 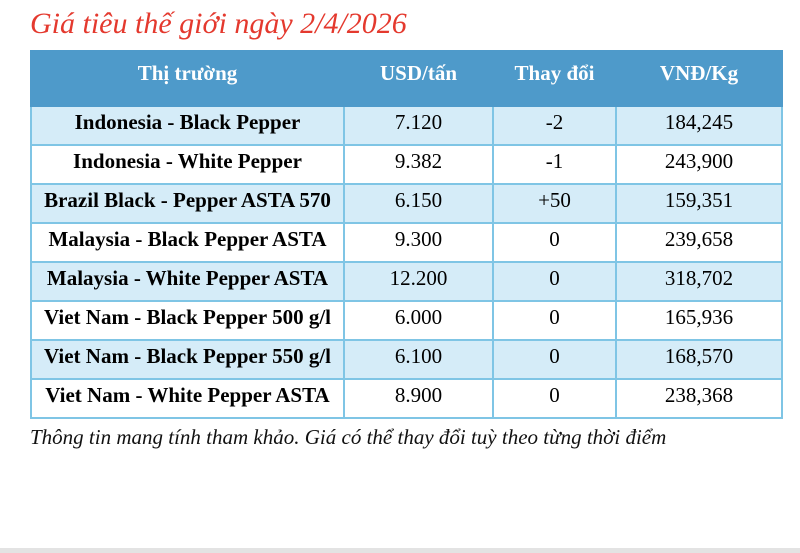 I want to click on usd-price-cell: 6.100, so click(x=418, y=359).